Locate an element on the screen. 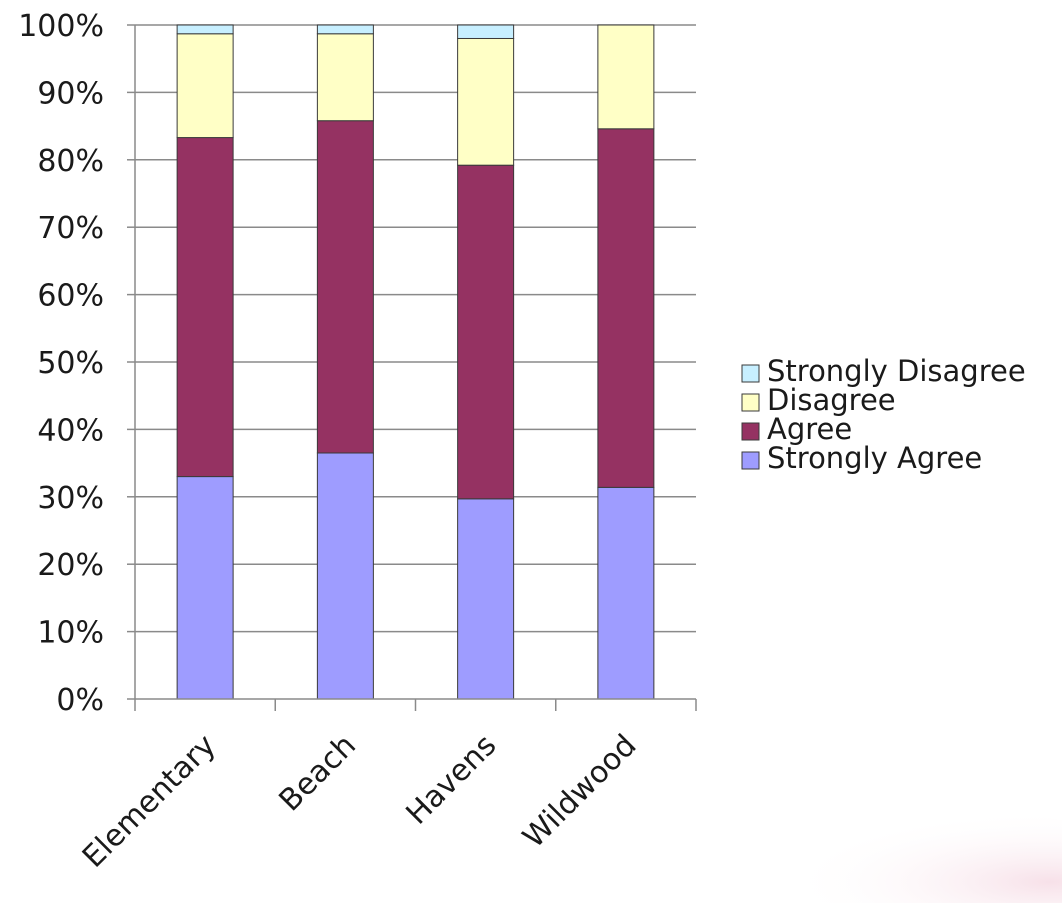  legend-label: Strongly Agree is located at coordinates (874, 458).